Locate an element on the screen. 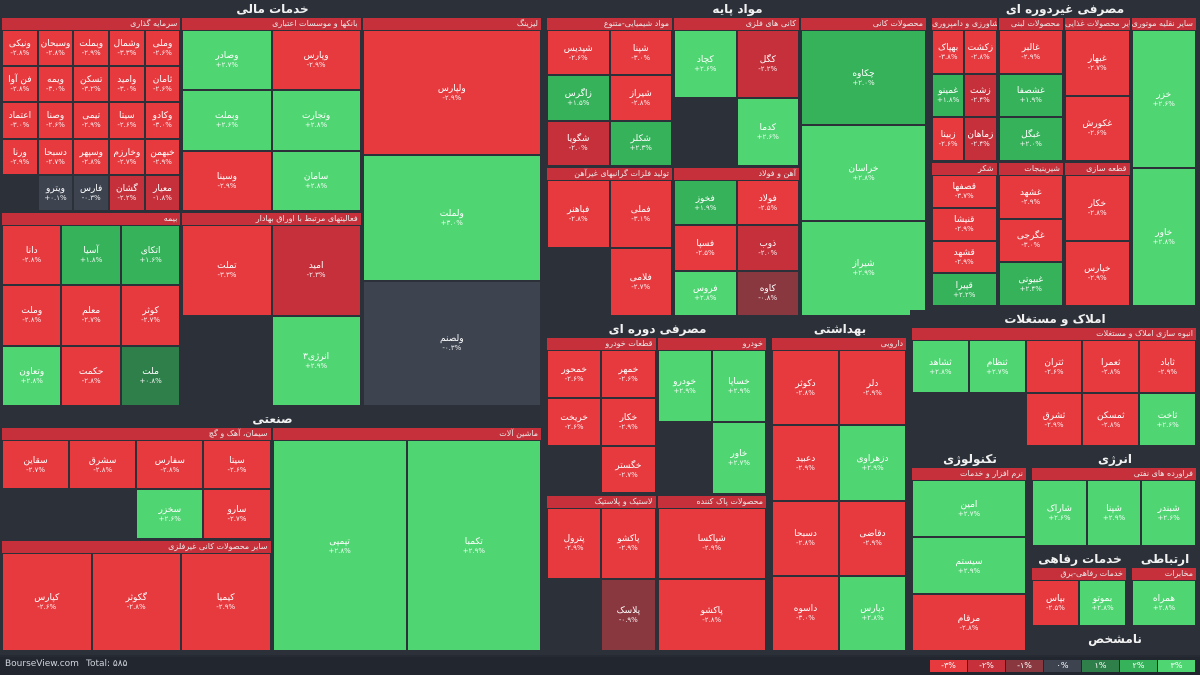  group-title: بیمه is located at coordinates (91, 219).